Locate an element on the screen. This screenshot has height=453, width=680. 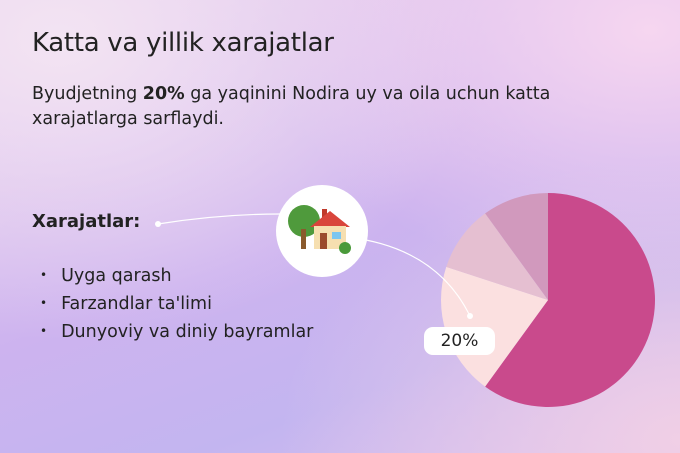
list-item: Uyga qarash is located at coordinates (176, 277).